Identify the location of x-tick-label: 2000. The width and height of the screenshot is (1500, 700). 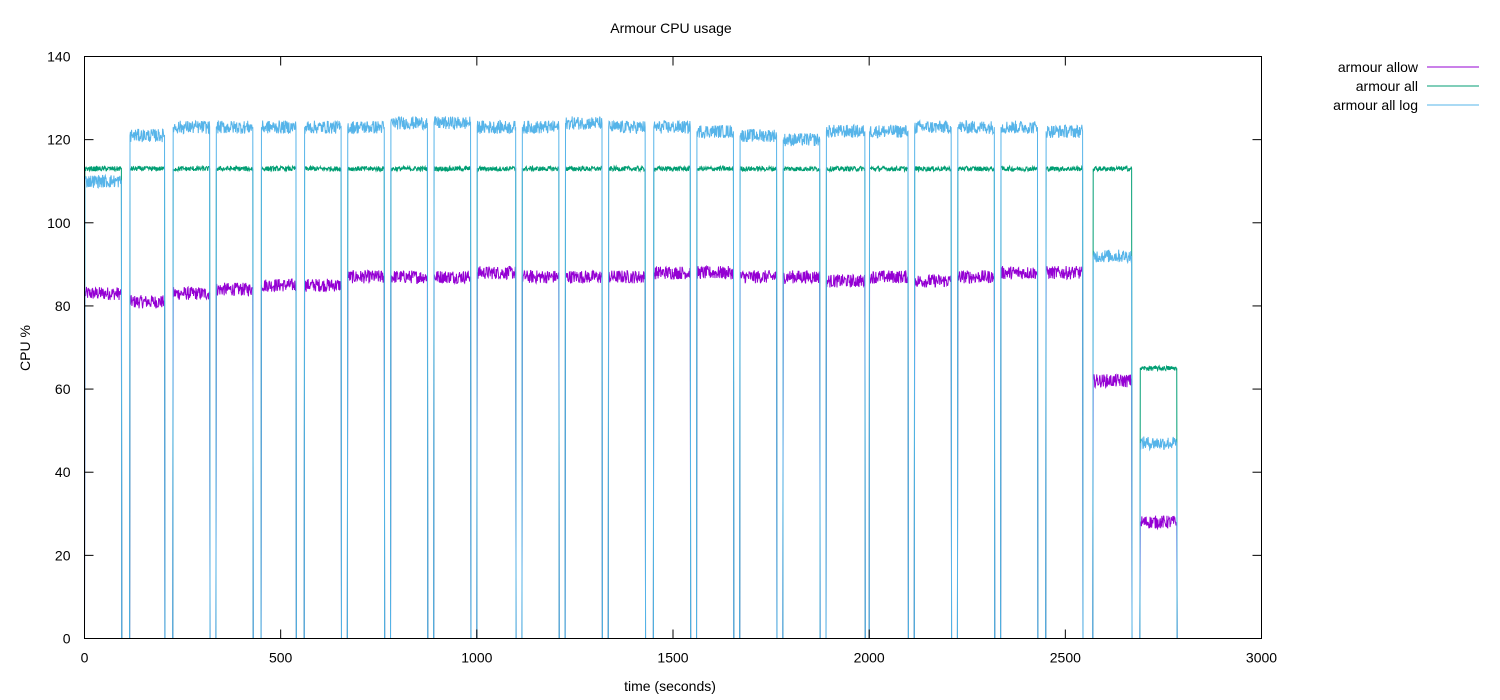
(869, 658).